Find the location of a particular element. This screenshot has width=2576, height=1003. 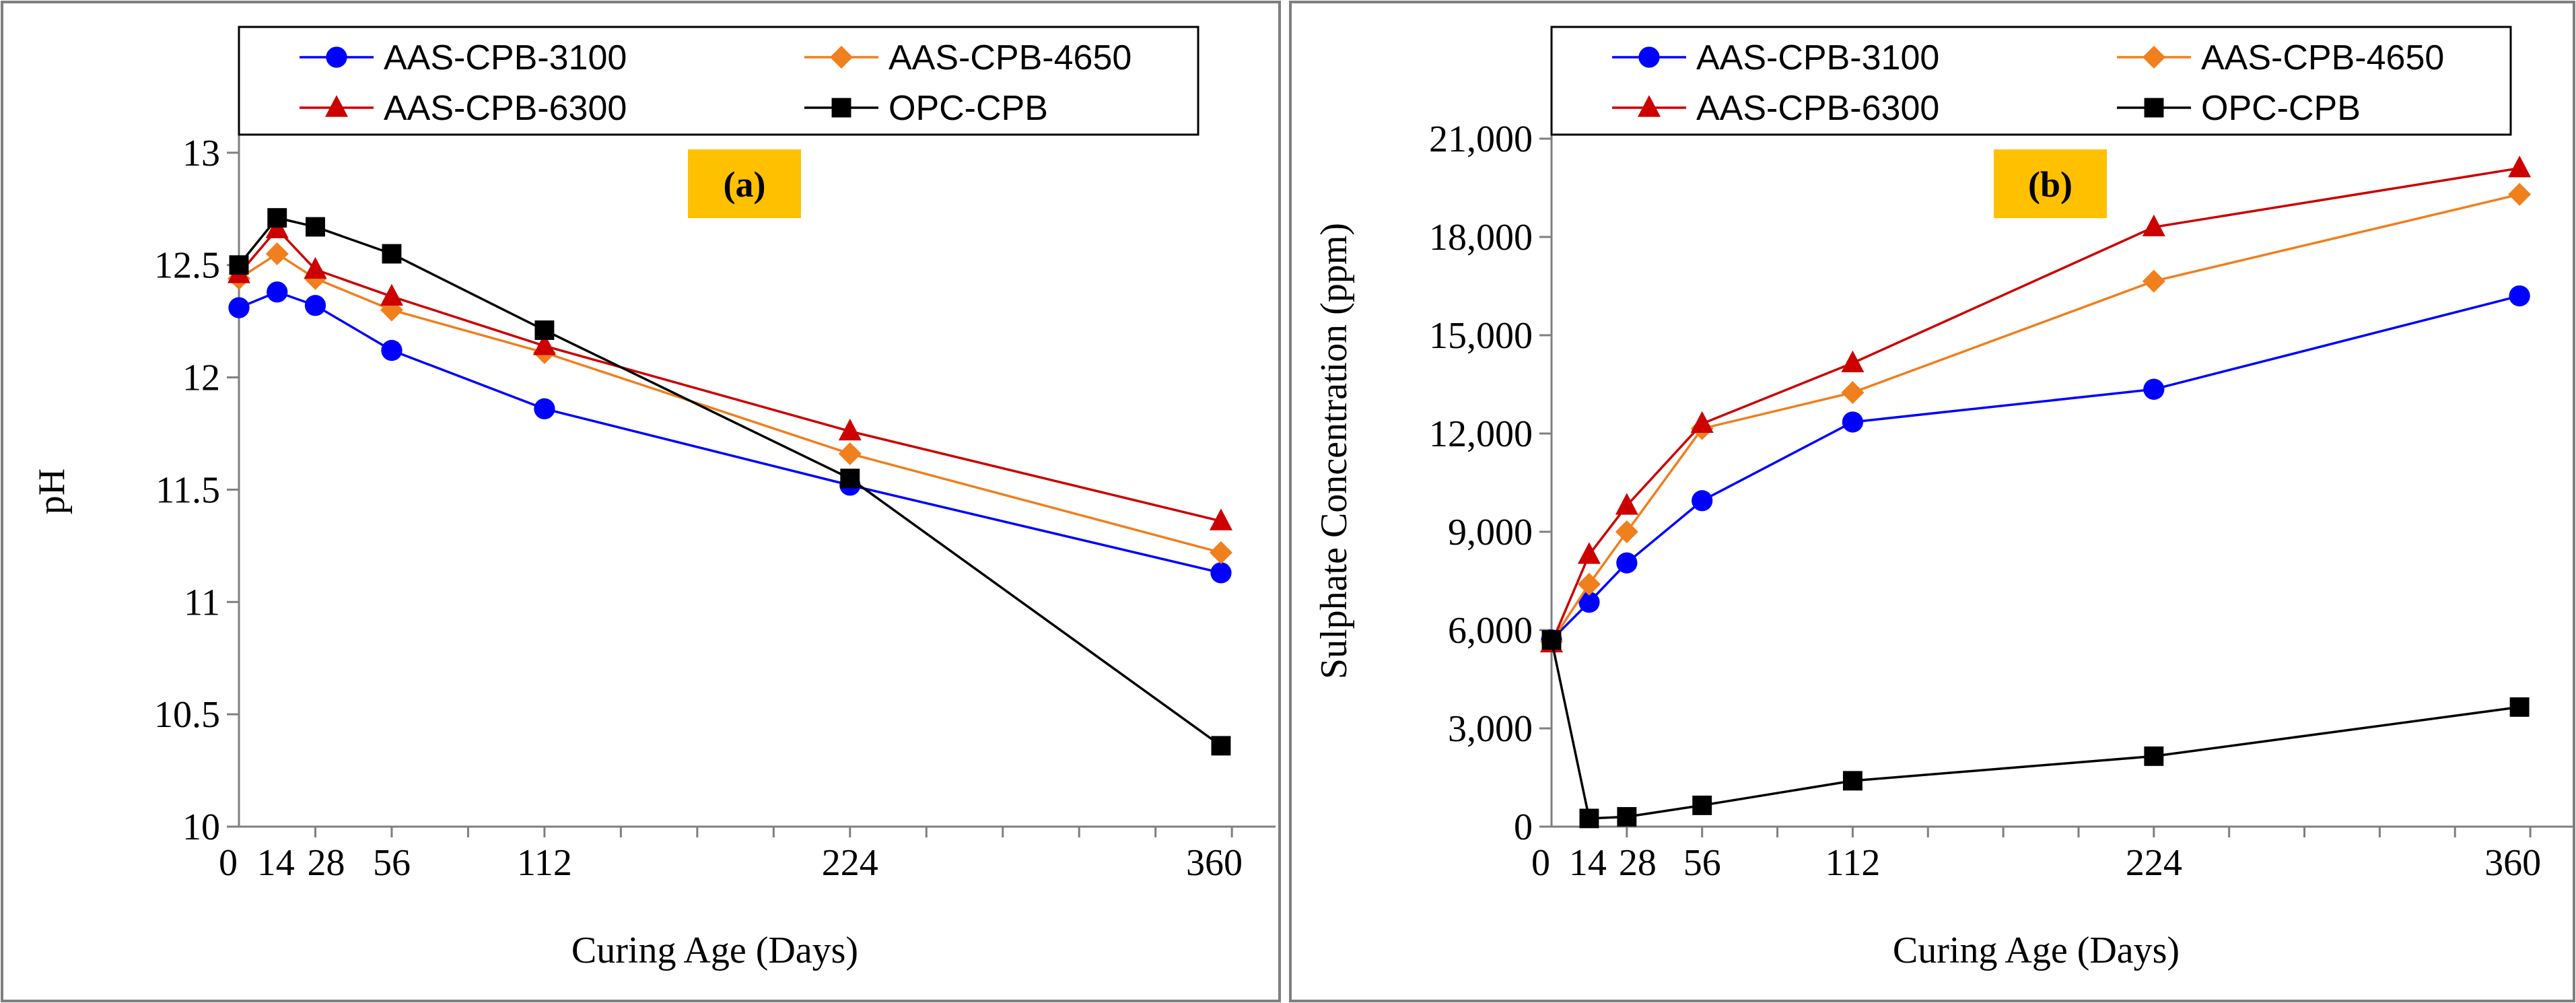

panel-b-y-tick-label: 9,000 is located at coordinates (1490, 532).